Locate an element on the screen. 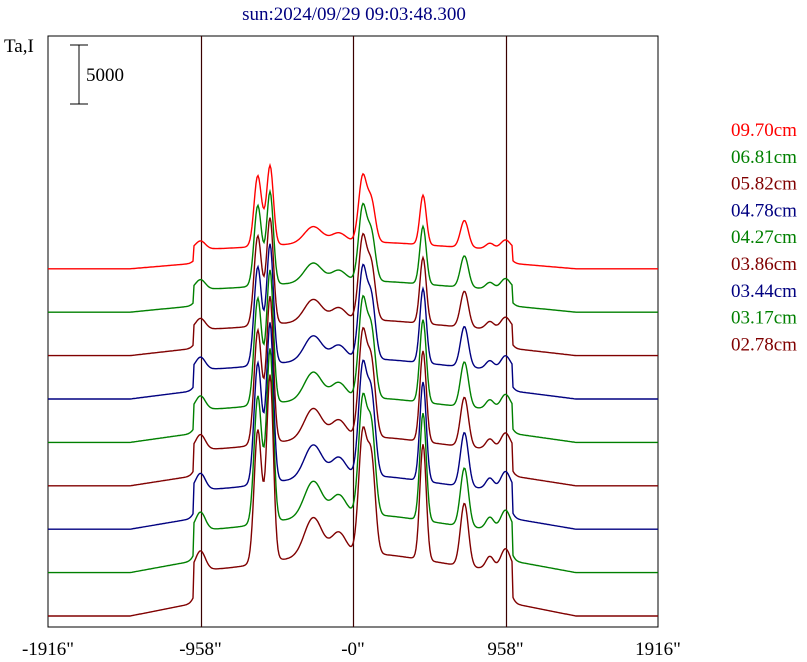 This screenshot has width=807, height=662. x-tick-label-4: 1916" is located at coordinates (658, 649).